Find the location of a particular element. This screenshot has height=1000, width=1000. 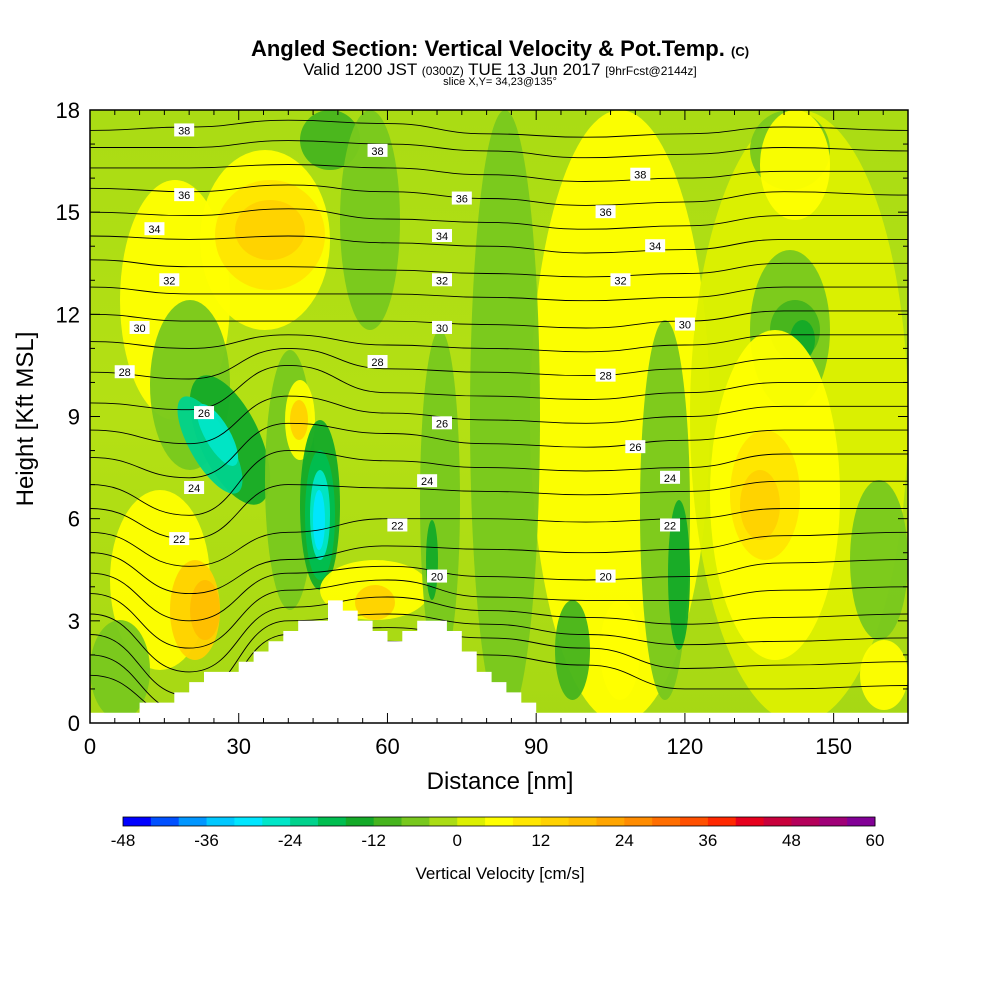

contour-label: 34 is located at coordinates (441, 236).